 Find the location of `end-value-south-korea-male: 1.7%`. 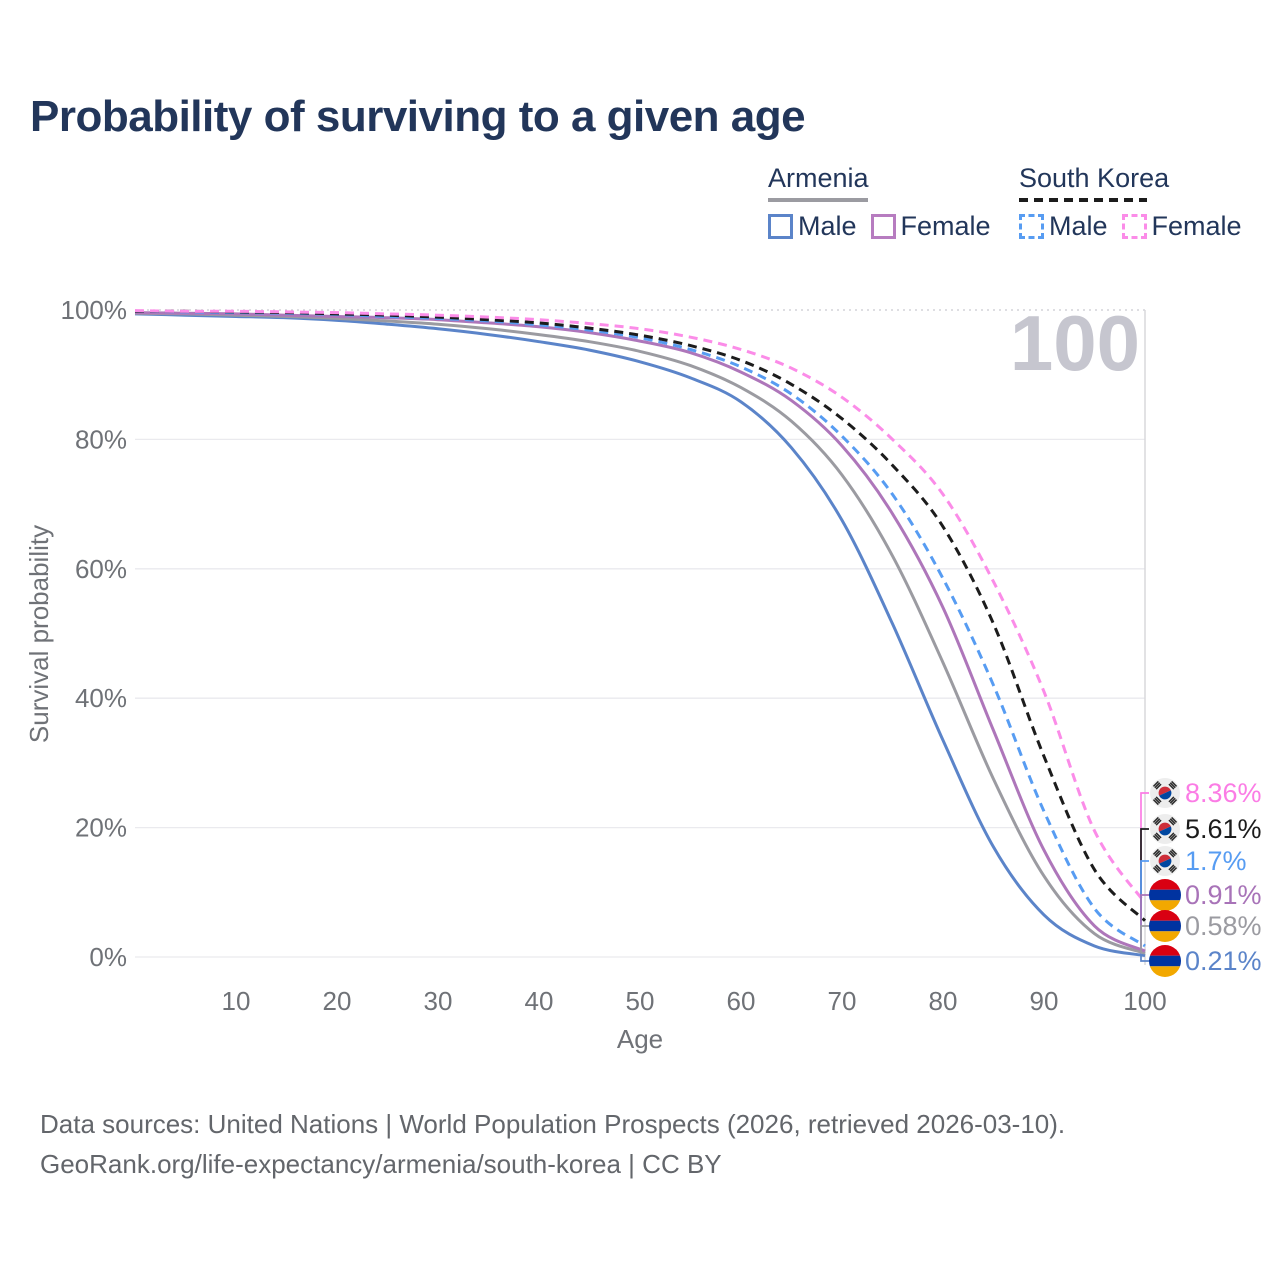

end-value-south-korea-male: 1.7% is located at coordinates (1216, 861).